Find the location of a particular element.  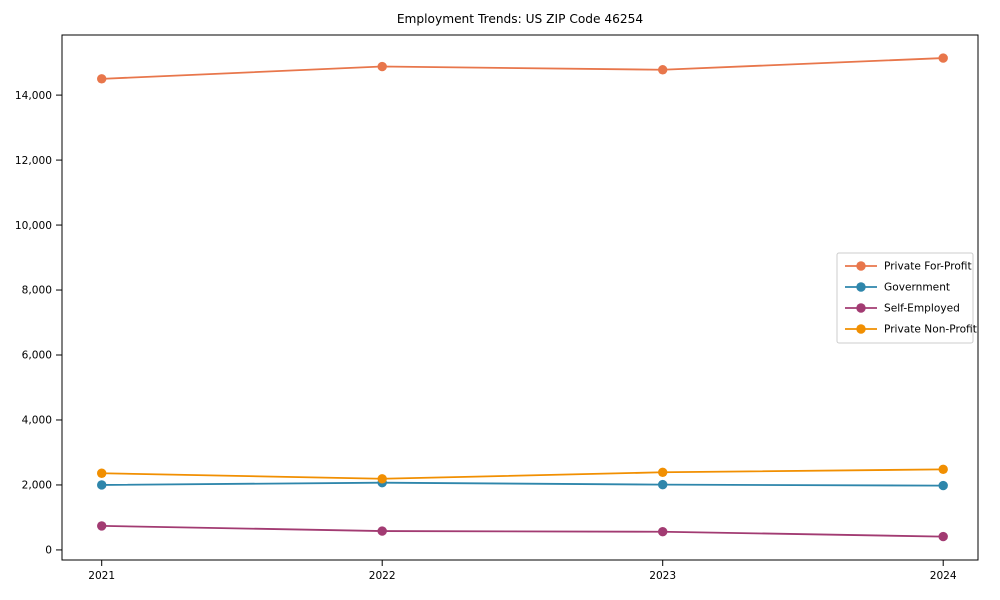

y-tick-label: 14,000 is located at coordinates (33, 96).